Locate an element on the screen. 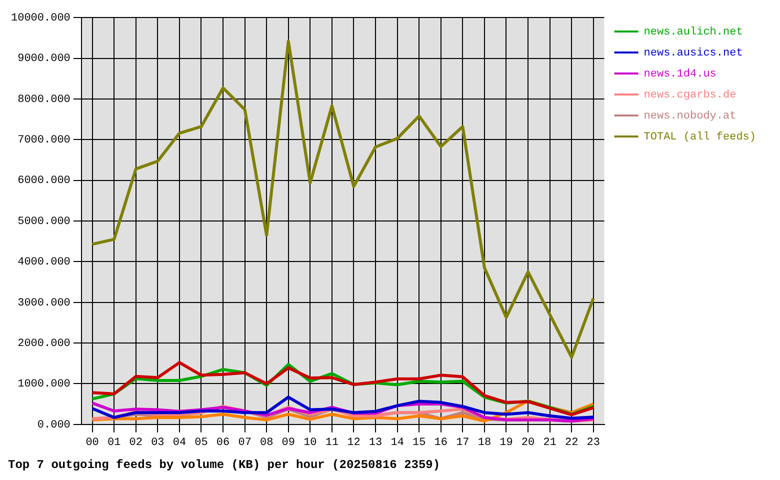 Image resolution: width=780 pixels, height=480 pixels. x-tick-label: 01 is located at coordinates (114, 442).